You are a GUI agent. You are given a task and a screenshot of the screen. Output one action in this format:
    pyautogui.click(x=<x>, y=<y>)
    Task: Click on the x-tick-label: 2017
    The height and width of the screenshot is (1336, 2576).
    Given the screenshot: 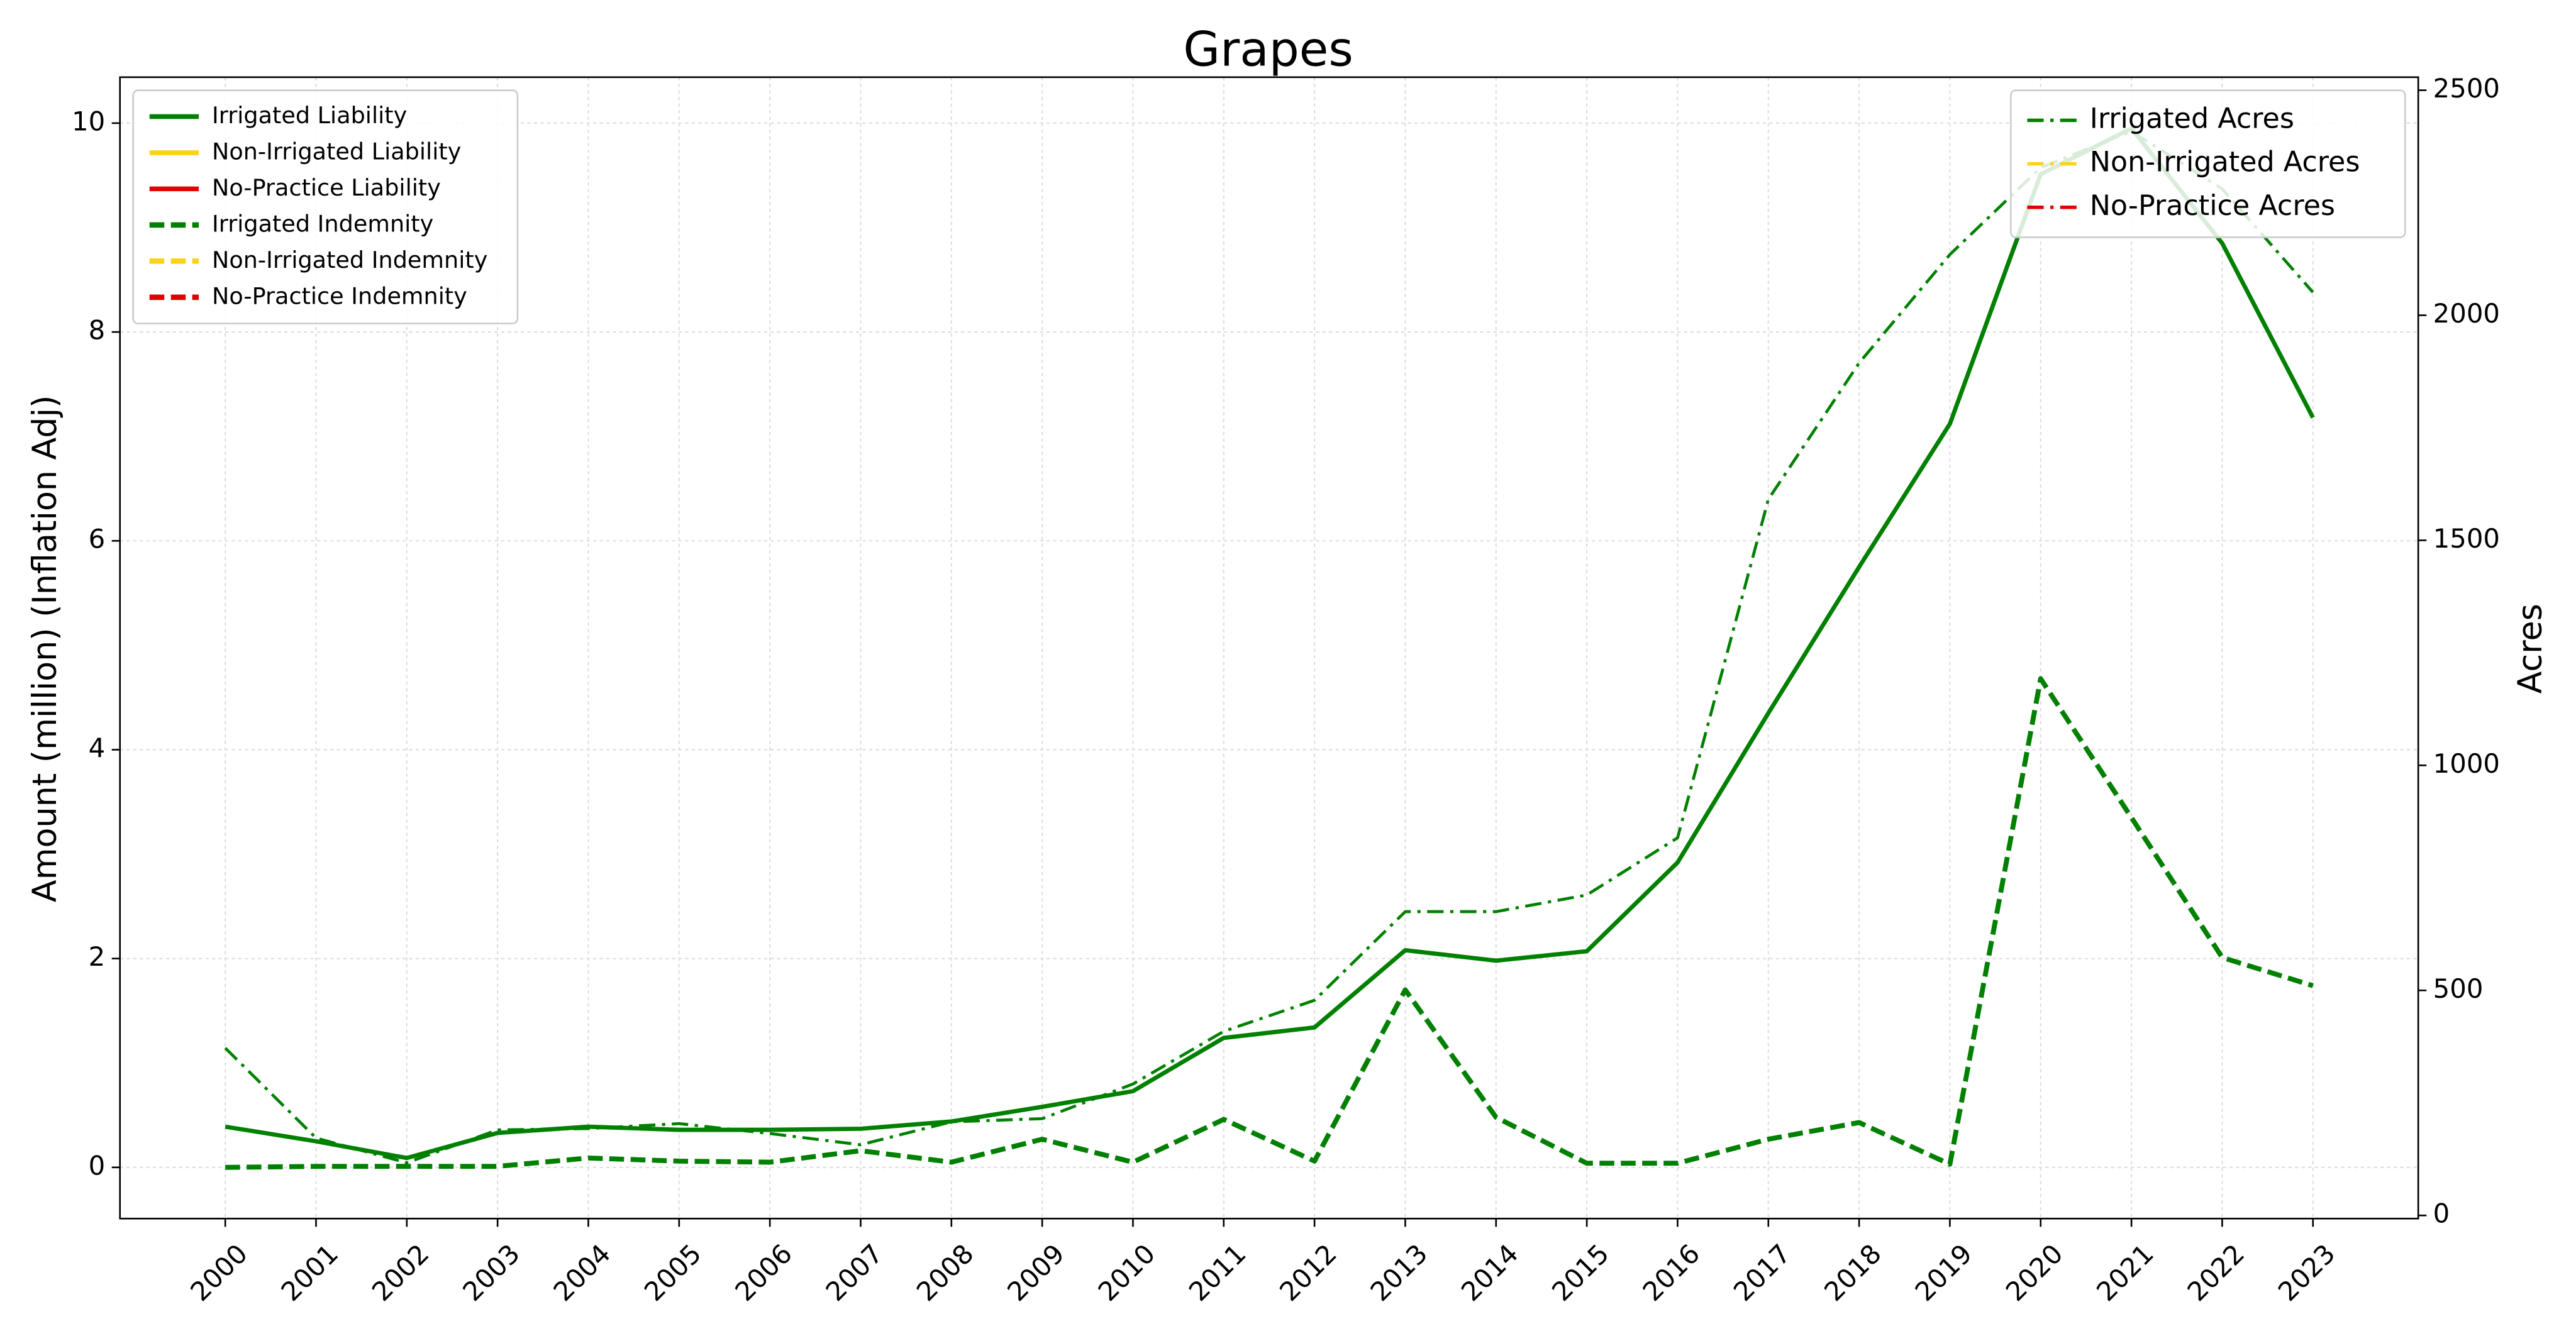 What is the action you would take?
    pyautogui.click(x=1762, y=1272)
    